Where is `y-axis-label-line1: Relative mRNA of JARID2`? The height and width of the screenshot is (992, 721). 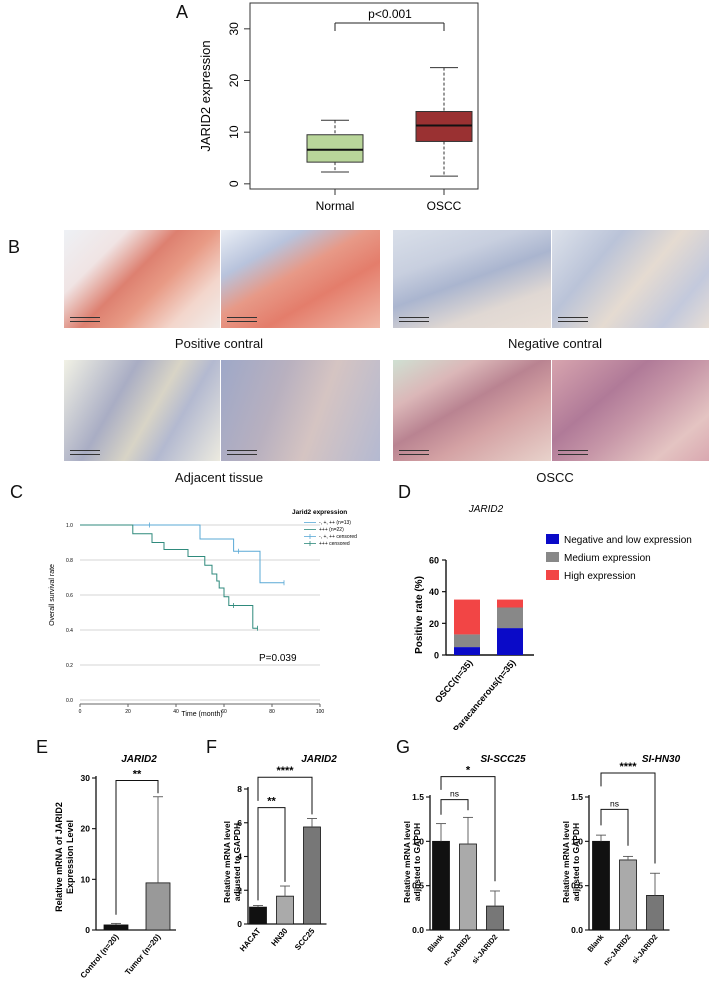
y-axis-label-line1: Relative mRNA of JARID2 is located at coordinates (59, 857).